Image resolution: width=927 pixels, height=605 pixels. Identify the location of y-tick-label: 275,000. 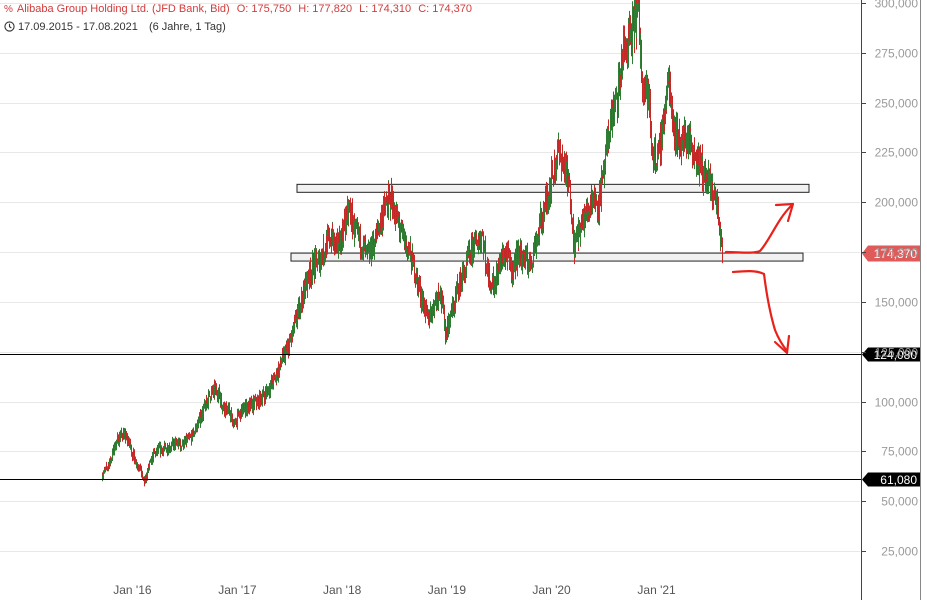
(897, 54).